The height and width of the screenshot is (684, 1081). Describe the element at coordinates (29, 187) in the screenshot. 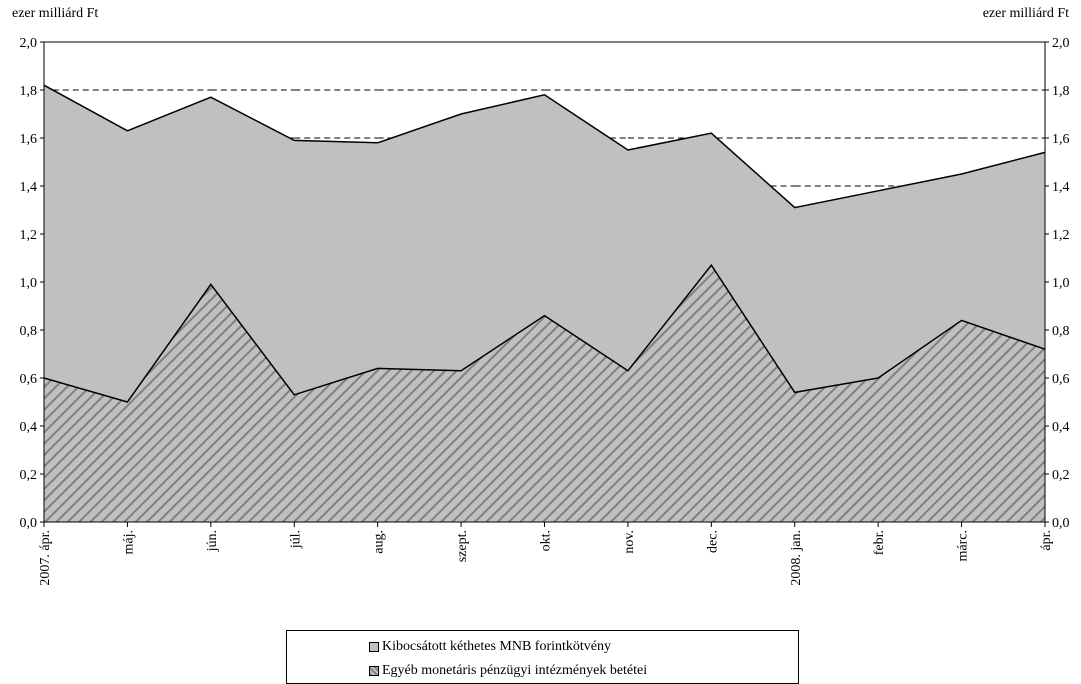

I see `y-tick-label-left: 1,4` at that location.